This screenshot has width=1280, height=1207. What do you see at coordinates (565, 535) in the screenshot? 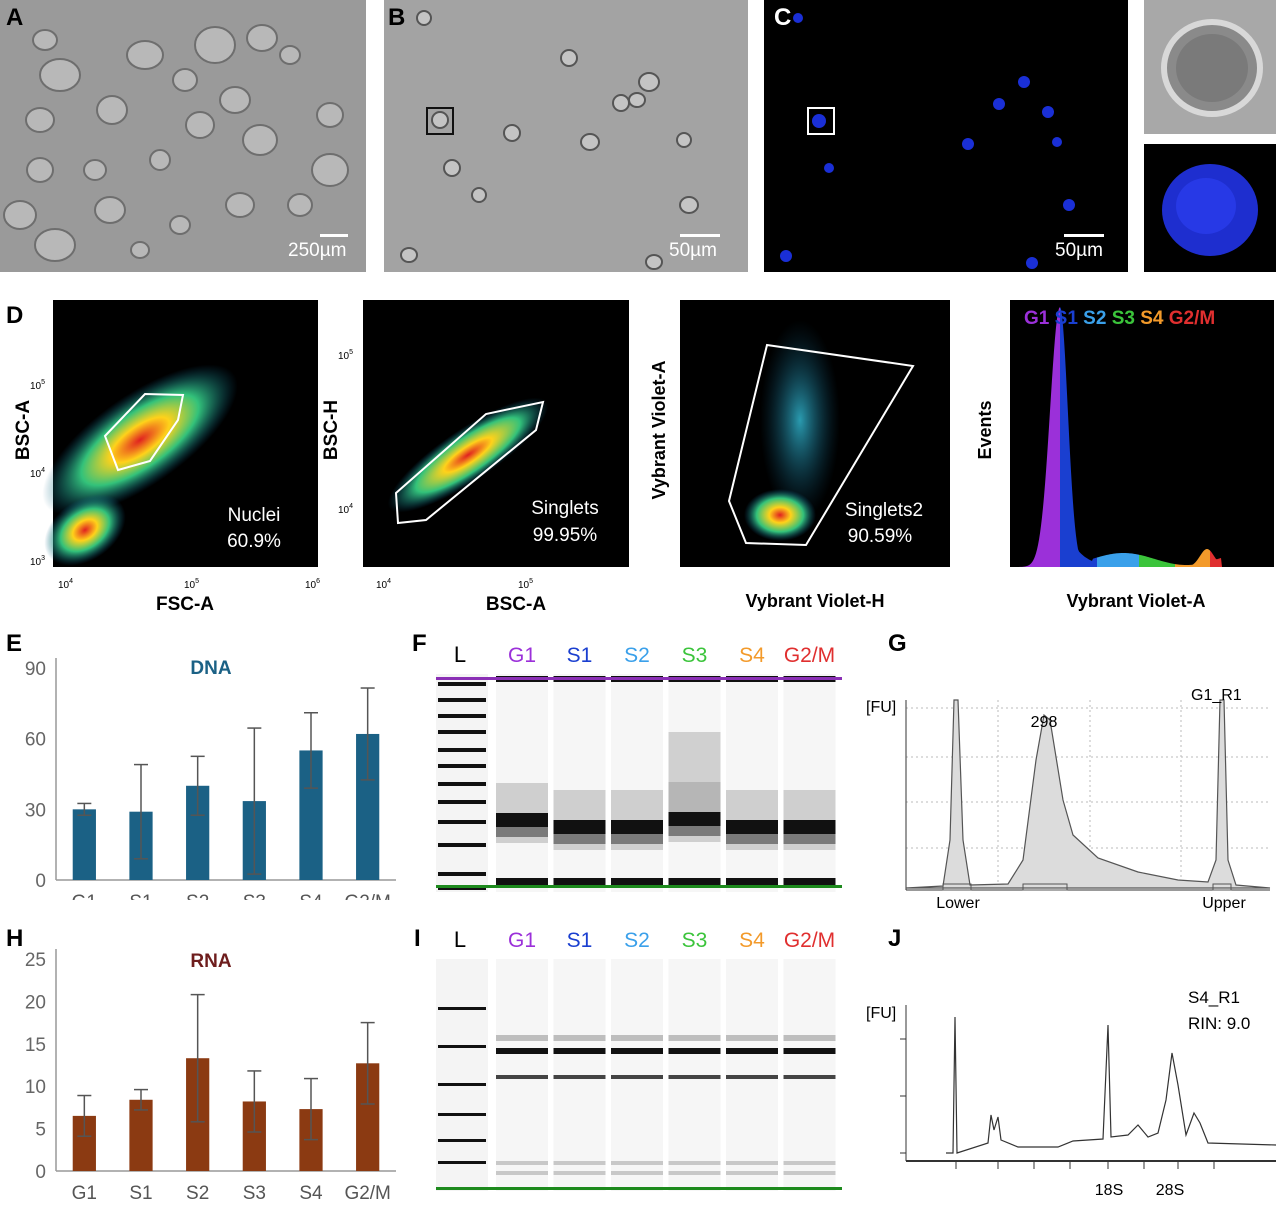
I see `flow2-gate-pct: 99.95%` at bounding box center [565, 535].